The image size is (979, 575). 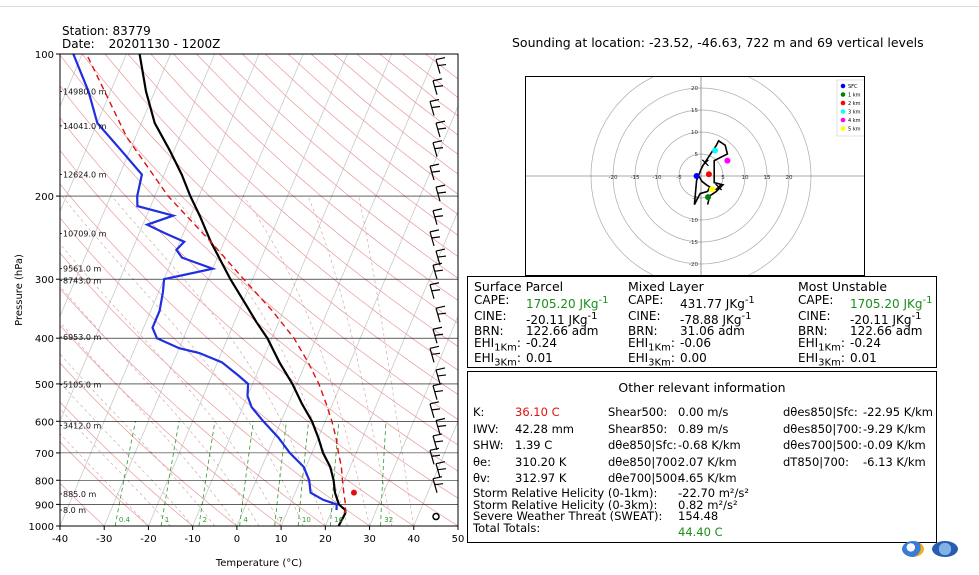 What do you see at coordinates (246, 473) in the screenshot?
I see `mixing-ratio-line` at bounding box center [246, 473].